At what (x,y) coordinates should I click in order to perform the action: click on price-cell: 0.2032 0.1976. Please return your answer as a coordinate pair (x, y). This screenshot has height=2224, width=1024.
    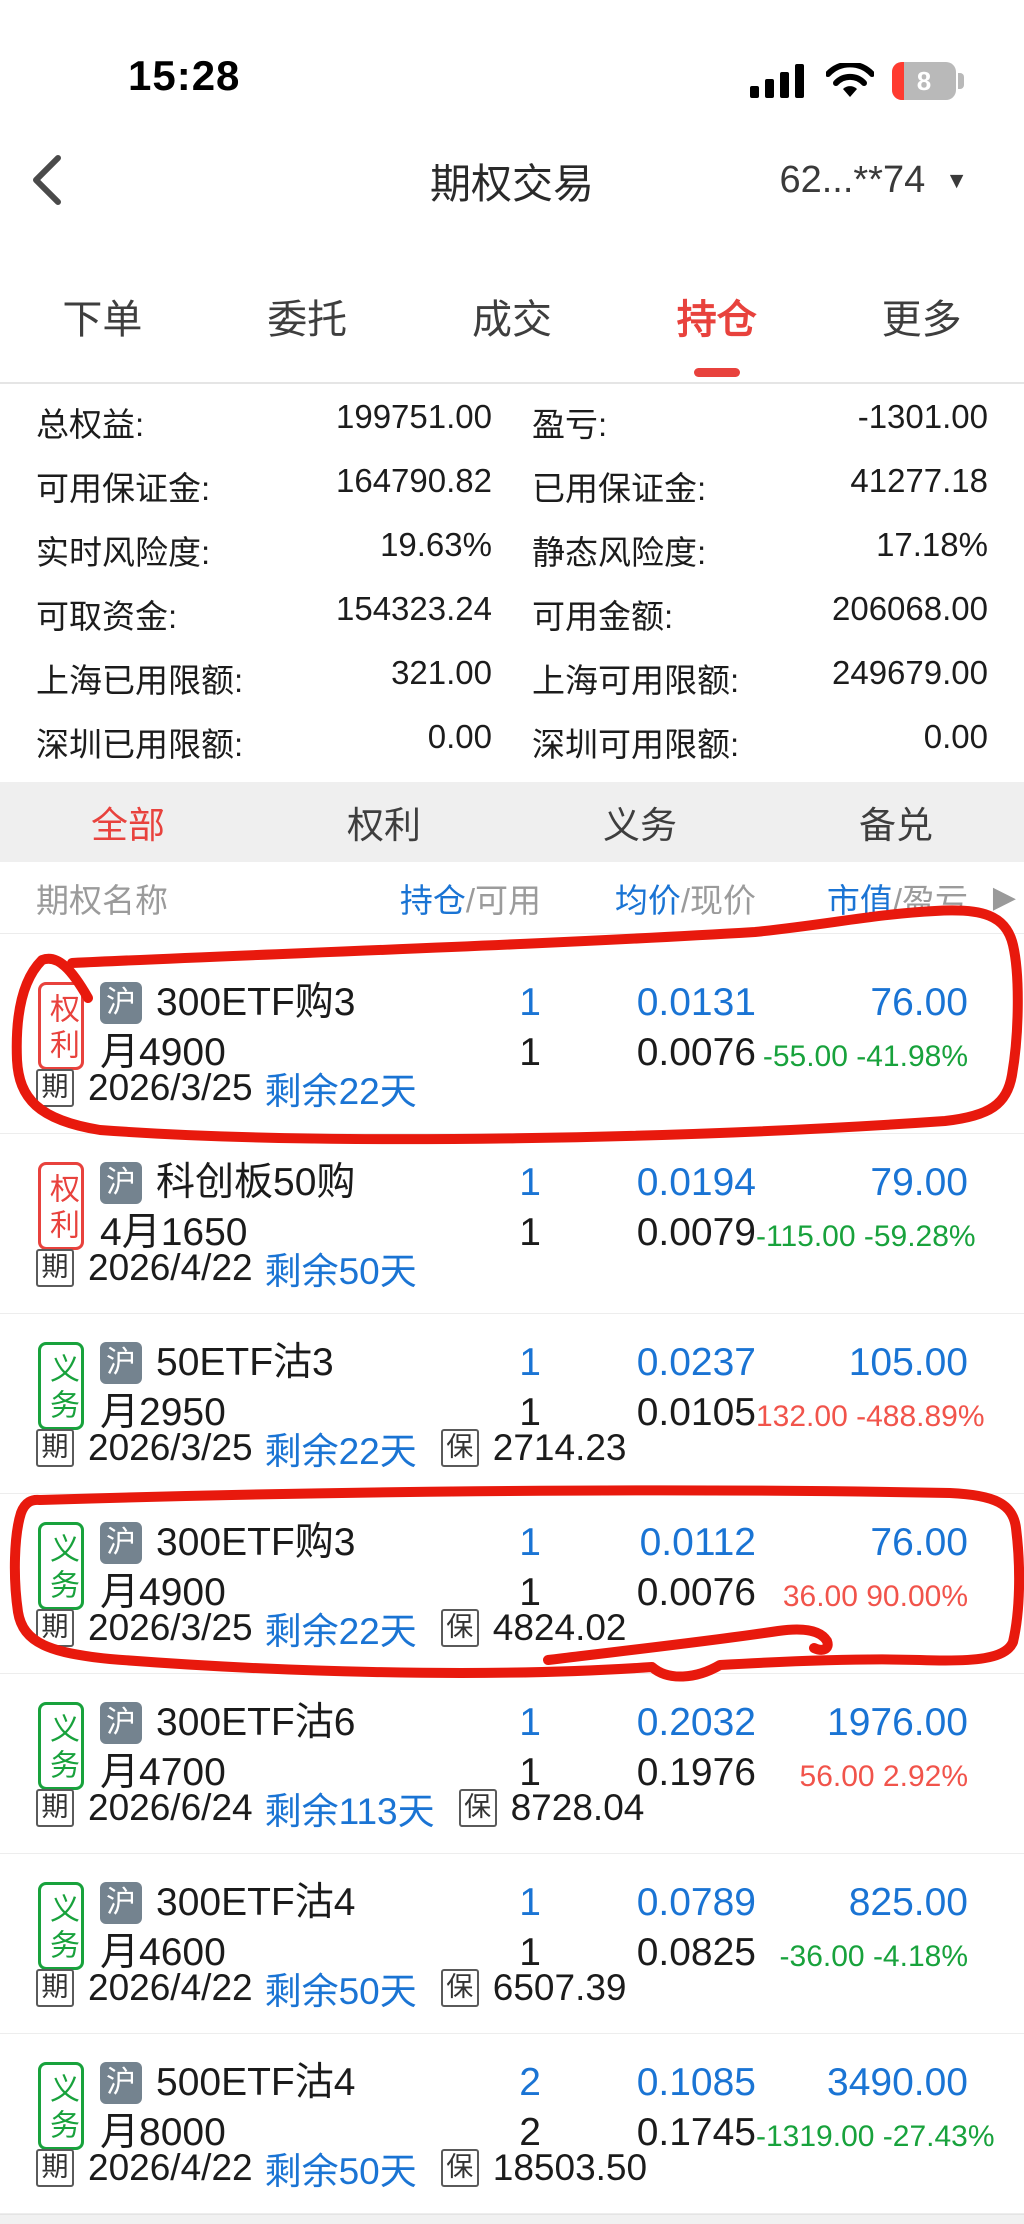
    Looking at the image, I should click on (648, 1748).